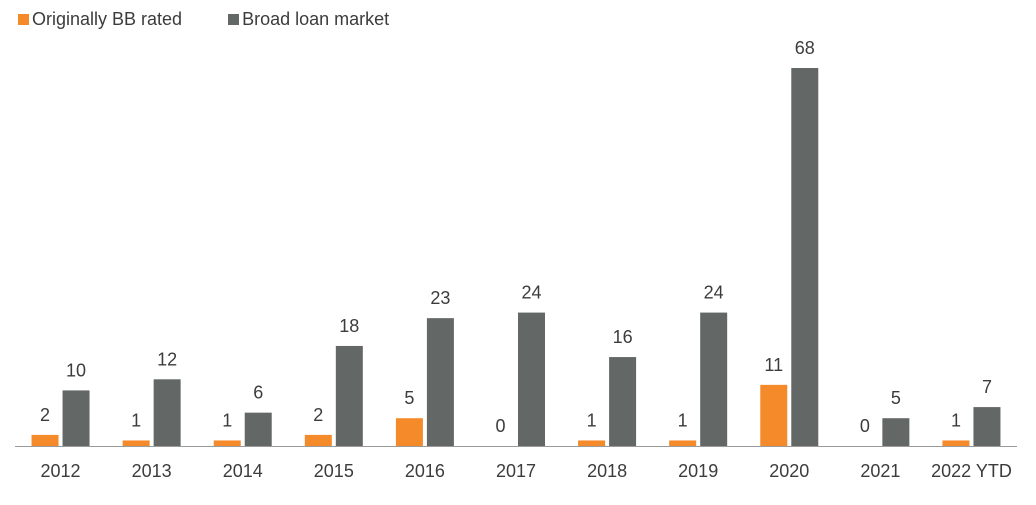 This screenshot has height=505, width=1036. Describe the element at coordinates (773, 365) in the screenshot. I see `data-label-bb-rated-2020: 11` at that location.